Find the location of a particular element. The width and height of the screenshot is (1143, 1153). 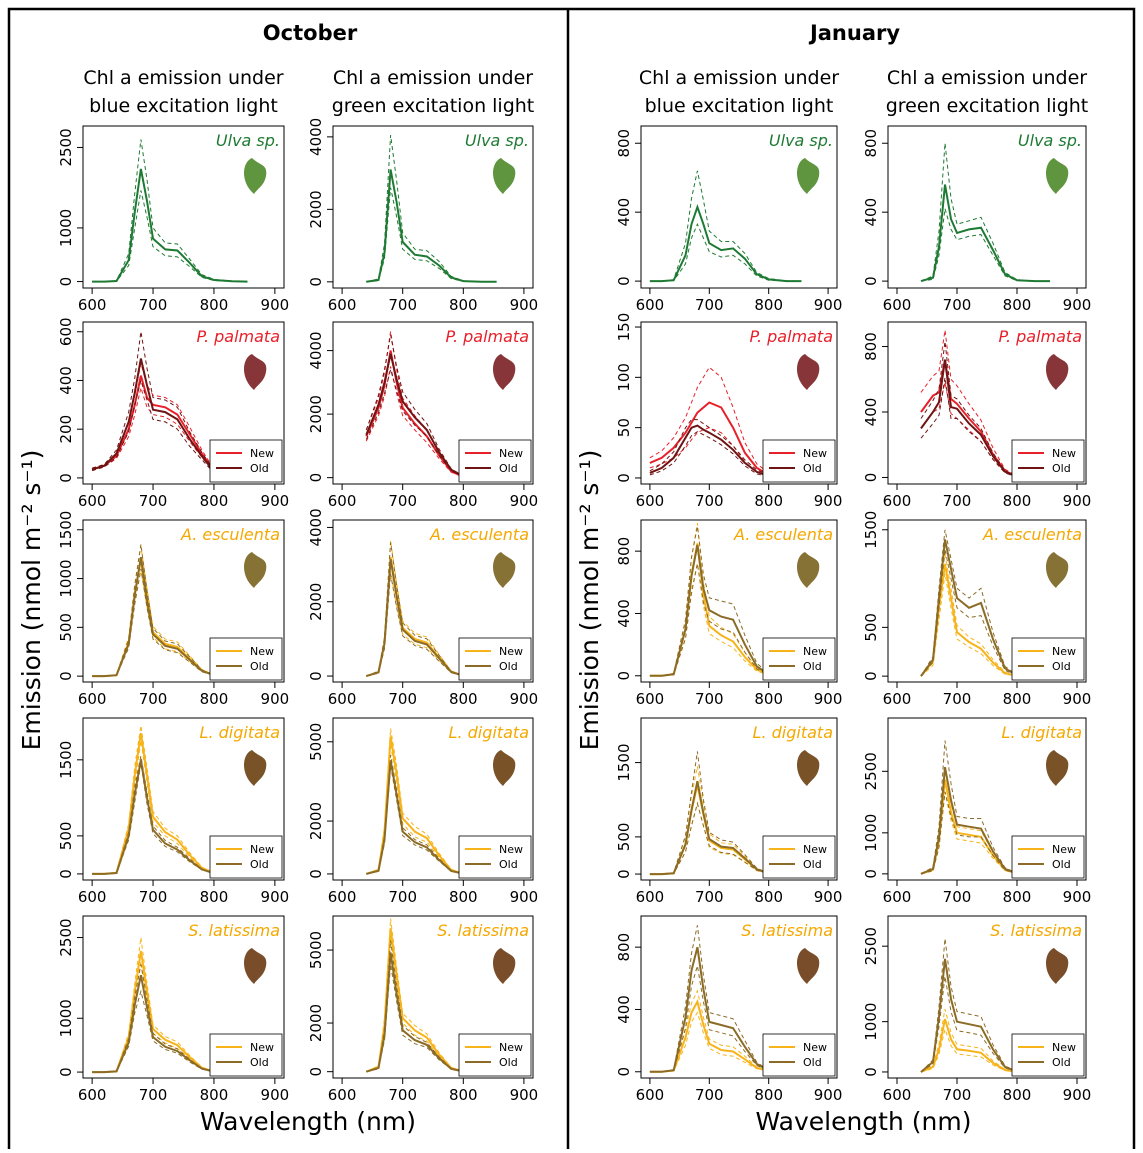

panel: 600 700 800 900 0 50 100 150 P. palmata New Old is located at coordinates (728, 411).